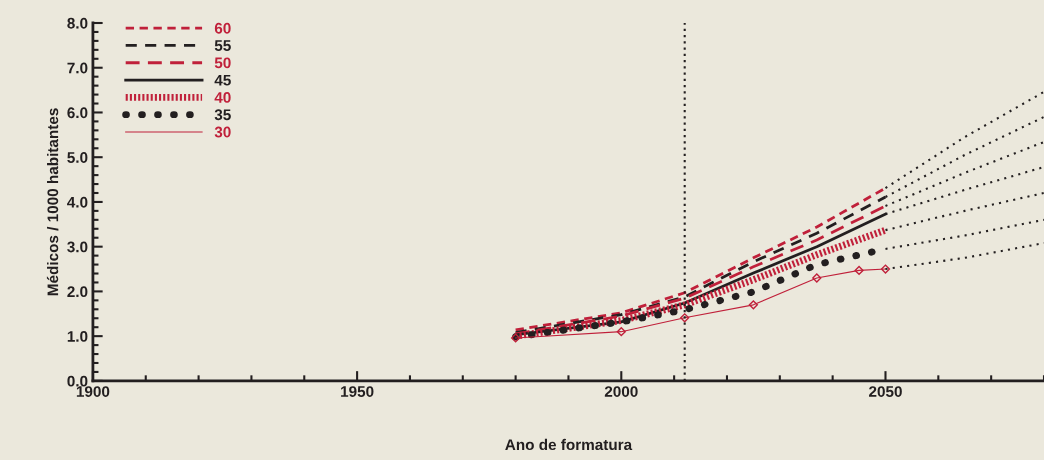  What do you see at coordinates (77, 157) in the screenshot?
I see `y-tick-label: 5.0` at bounding box center [77, 157].